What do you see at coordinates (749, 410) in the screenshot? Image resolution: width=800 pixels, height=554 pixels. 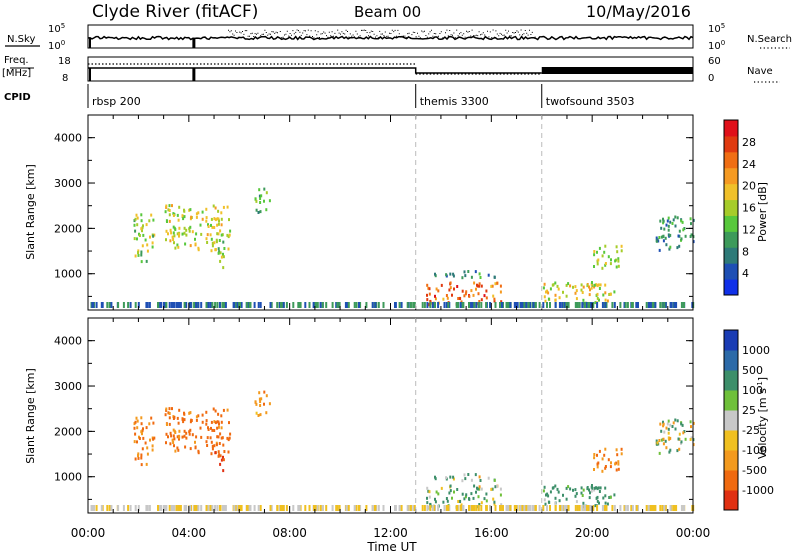 I see `velocity-colorbar-tick: 25` at bounding box center [749, 410].